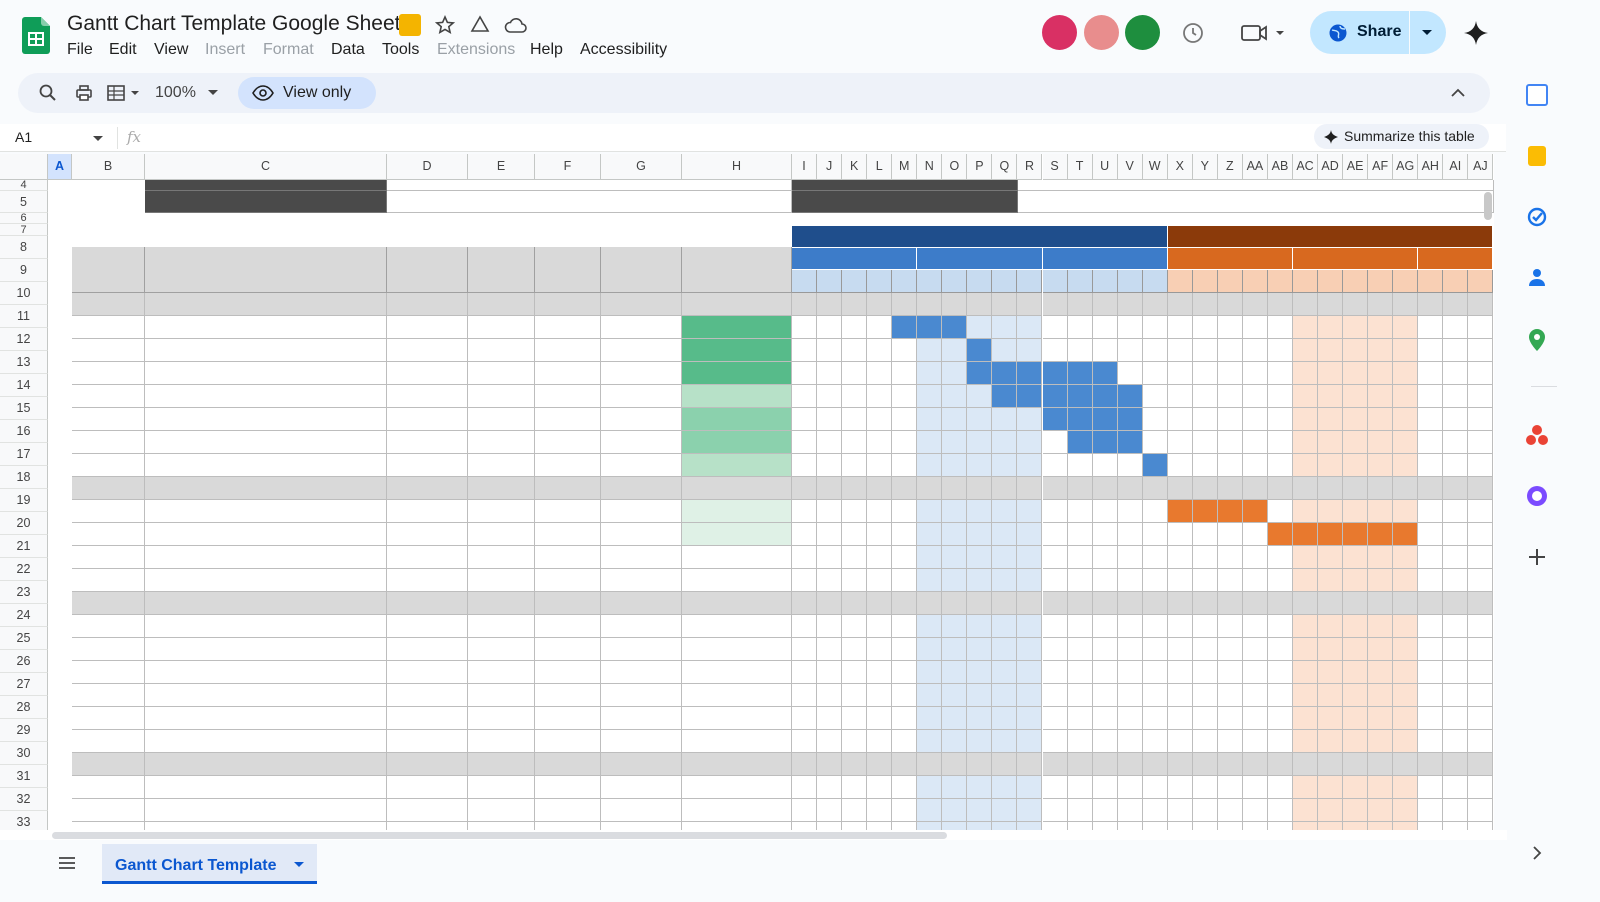 The height and width of the screenshot is (902, 1600). What do you see at coordinates (348, 49) in the screenshot?
I see `menu-data: Data` at bounding box center [348, 49].